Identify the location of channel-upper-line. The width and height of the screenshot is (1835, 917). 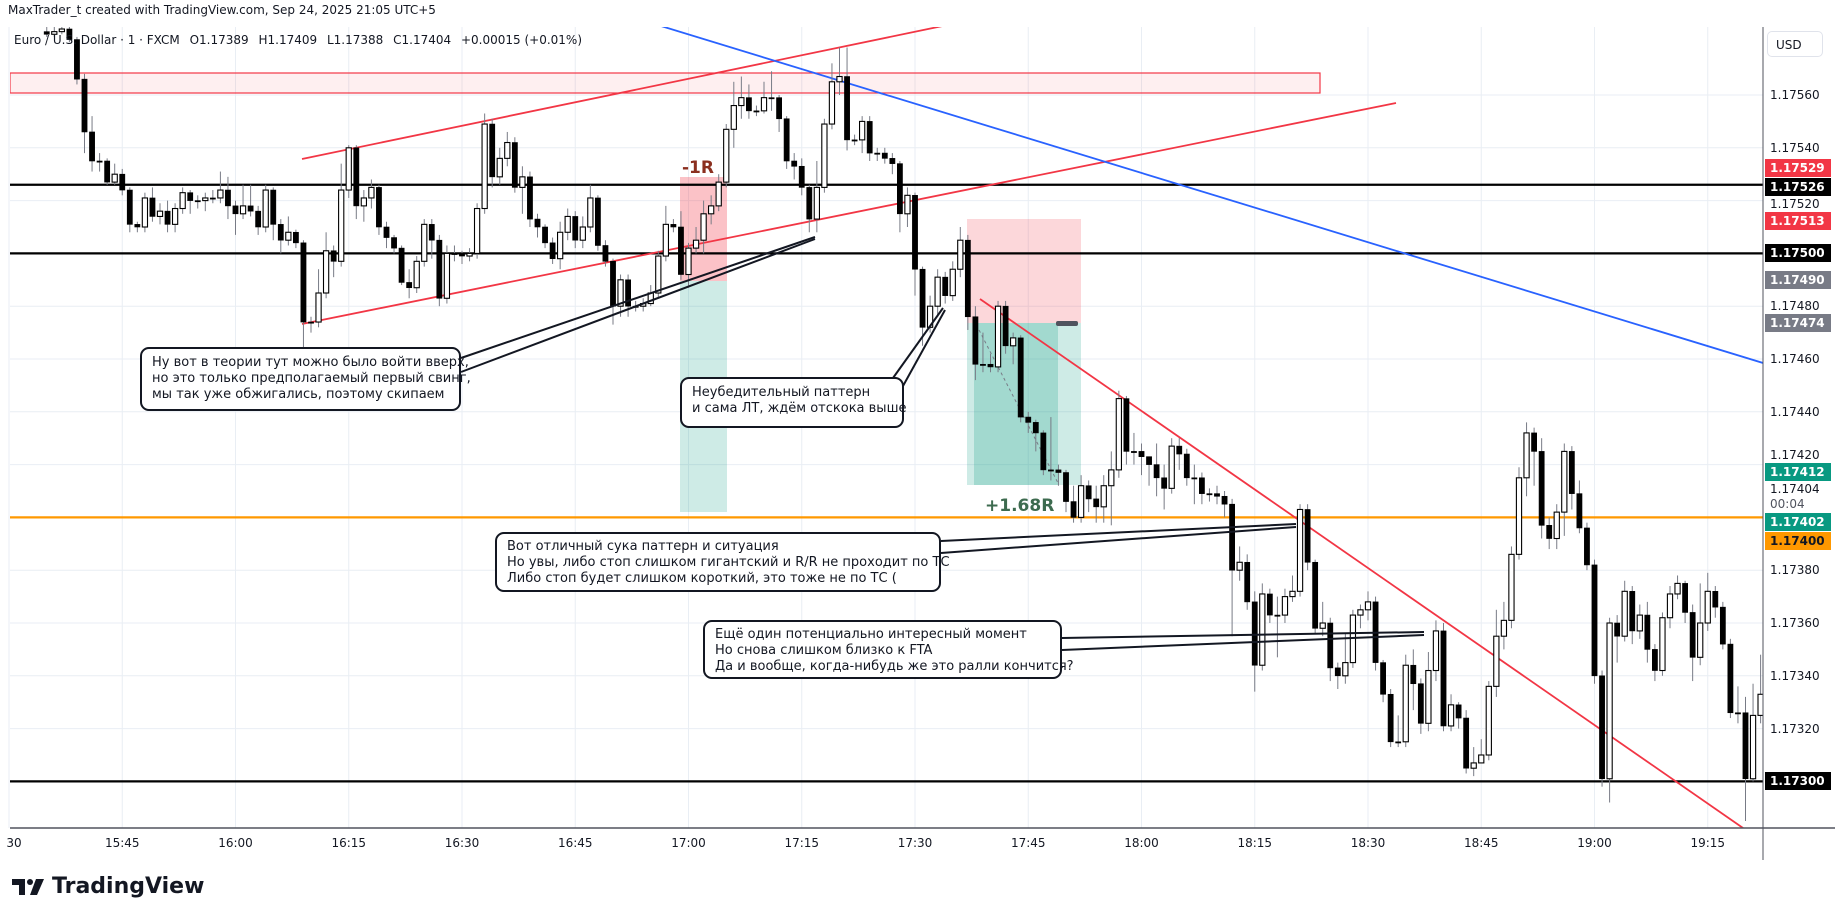
(629, 91).